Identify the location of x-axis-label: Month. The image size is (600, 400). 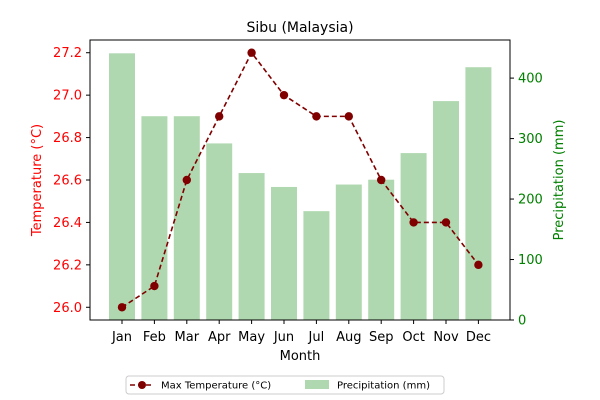
(300, 356).